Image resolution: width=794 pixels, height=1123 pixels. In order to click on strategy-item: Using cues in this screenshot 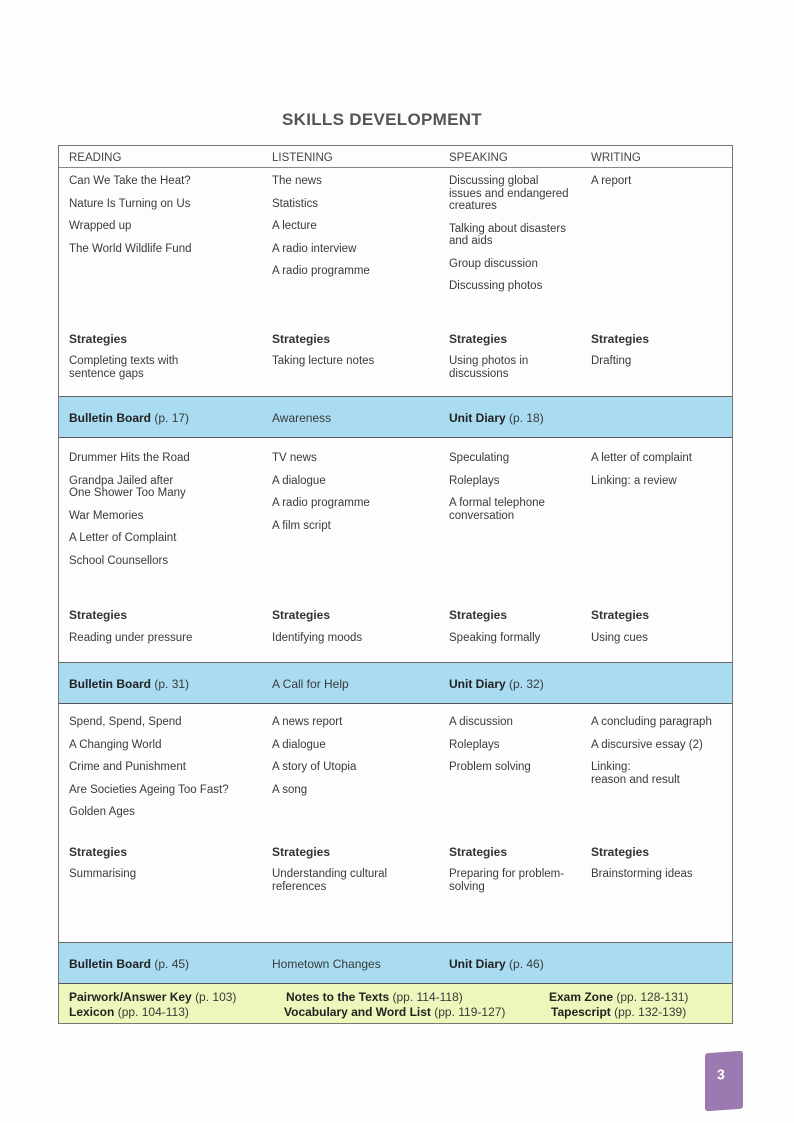, I will do `click(619, 638)`.